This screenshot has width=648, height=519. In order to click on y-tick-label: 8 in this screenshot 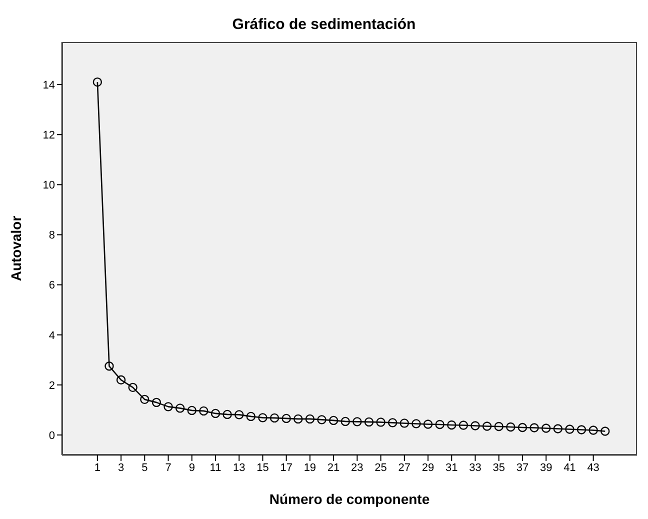, I will do `click(51, 236)`.